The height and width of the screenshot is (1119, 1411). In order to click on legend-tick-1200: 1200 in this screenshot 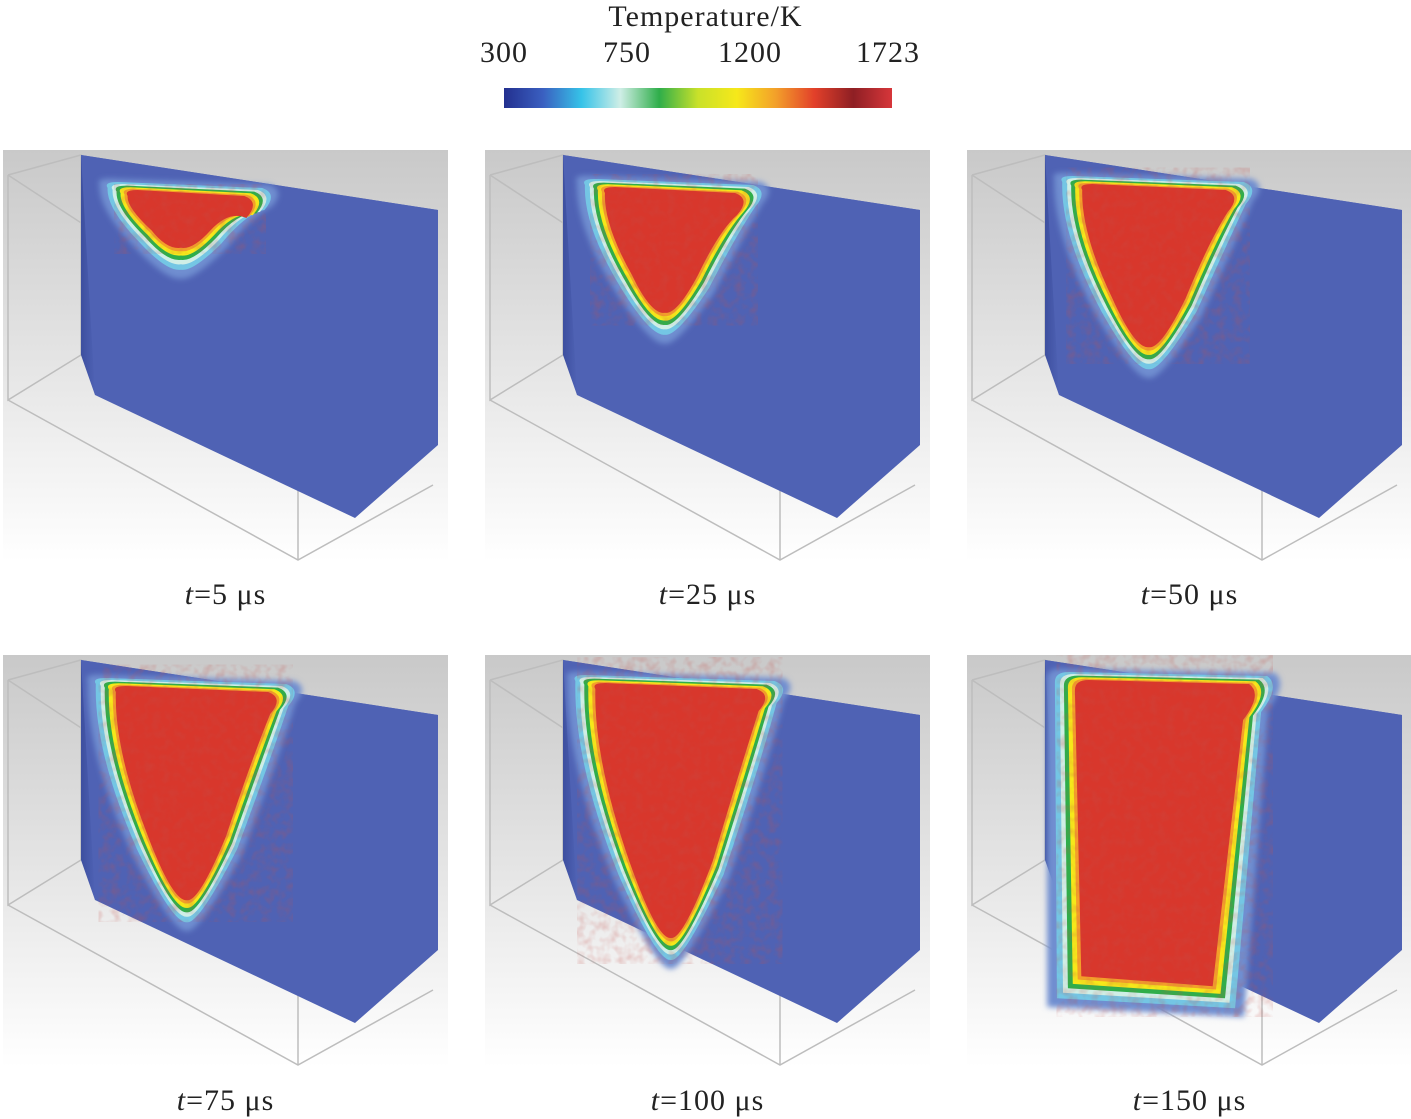, I will do `click(750, 52)`.